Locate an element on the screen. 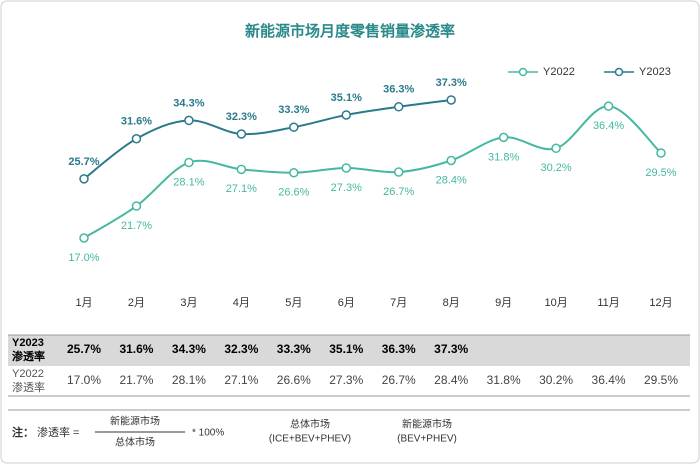  data-label: 32.3% is located at coordinates (241, 117).